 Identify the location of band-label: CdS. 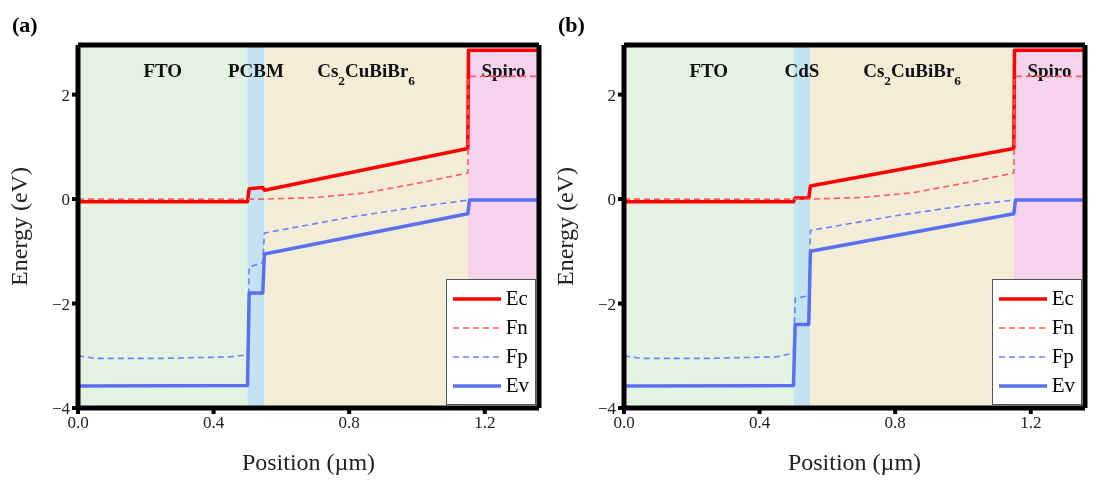
(802, 70).